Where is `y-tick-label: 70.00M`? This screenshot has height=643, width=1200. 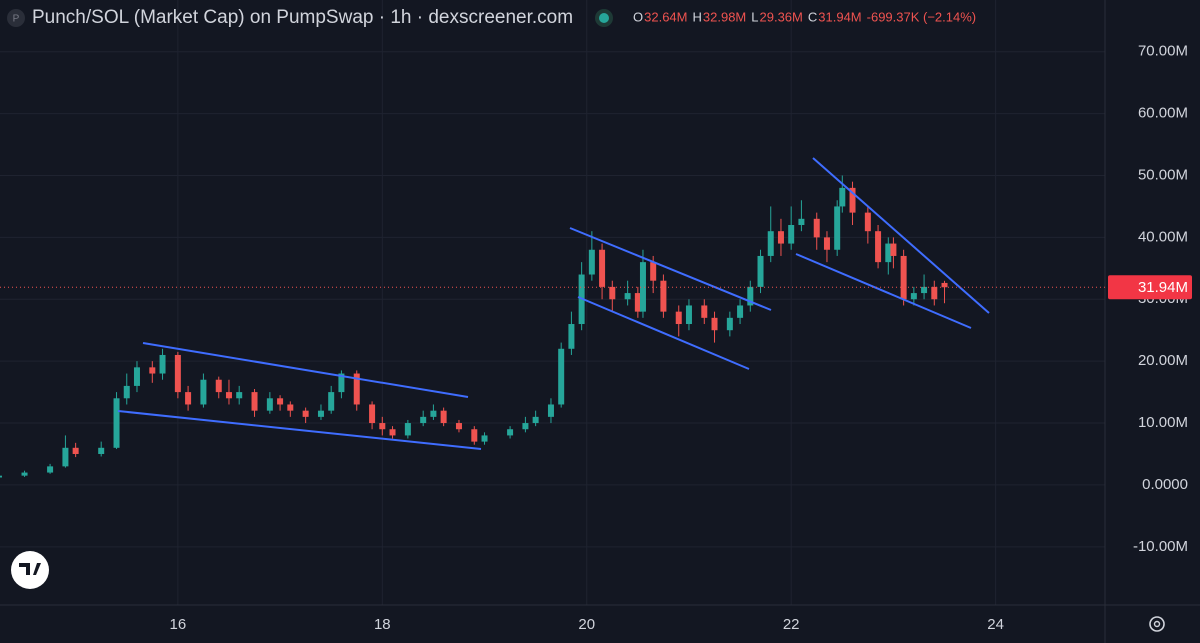
y-tick-label: 70.00M is located at coordinates (1163, 51).